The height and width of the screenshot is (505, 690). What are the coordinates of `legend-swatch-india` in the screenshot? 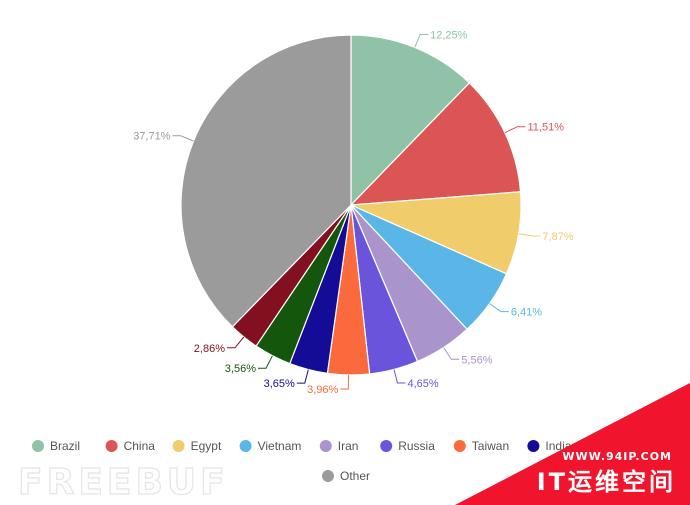 It's located at (533, 446).